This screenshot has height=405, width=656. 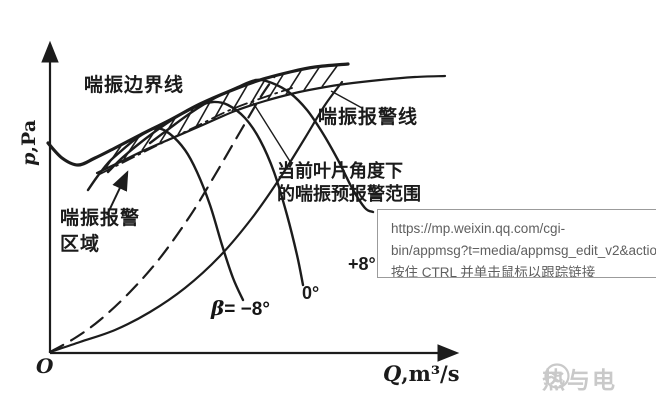 What do you see at coordinates (247, 309) in the screenshot?
I see `beta-value: = −8°` at bounding box center [247, 309].